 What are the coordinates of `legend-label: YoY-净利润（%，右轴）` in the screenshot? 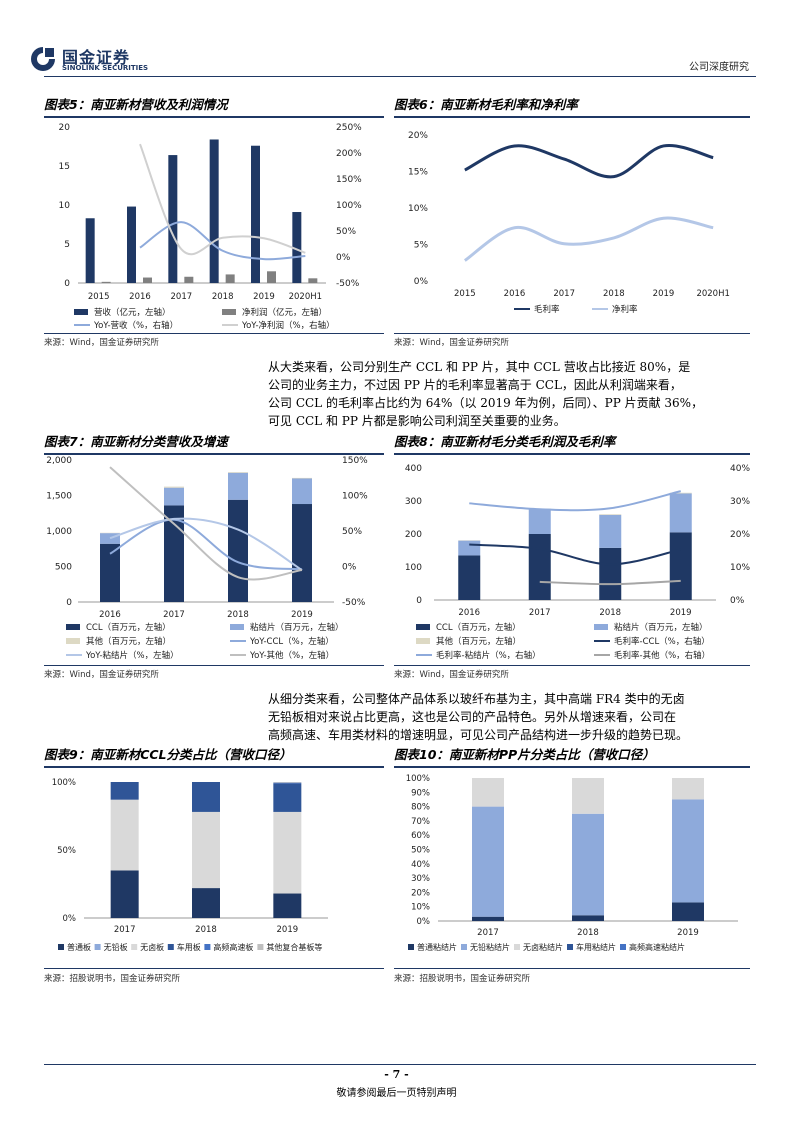 It's located at (288, 325).